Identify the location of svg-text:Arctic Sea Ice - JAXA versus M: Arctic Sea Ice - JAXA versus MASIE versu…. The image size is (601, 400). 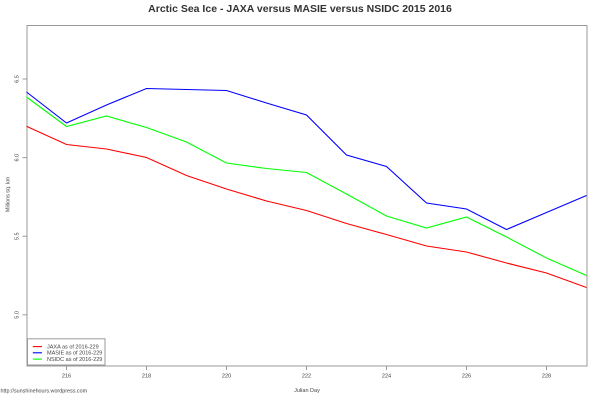
(300, 9).